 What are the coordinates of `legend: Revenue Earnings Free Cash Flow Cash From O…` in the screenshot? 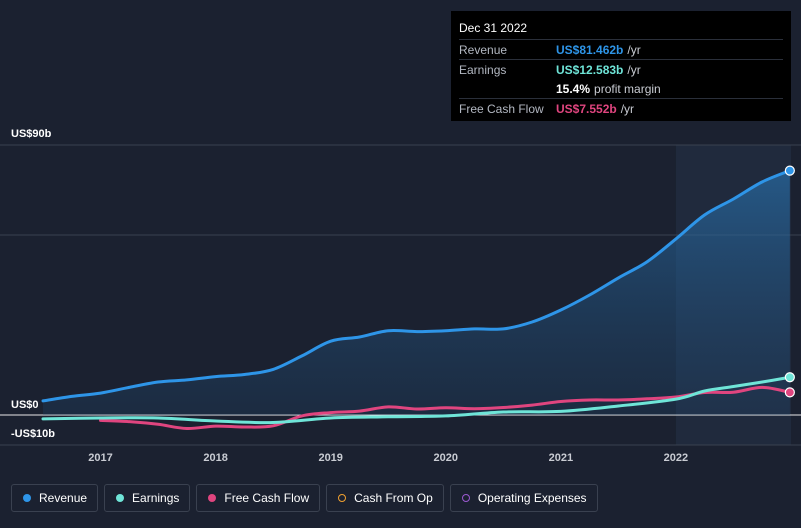 It's located at (304, 498).